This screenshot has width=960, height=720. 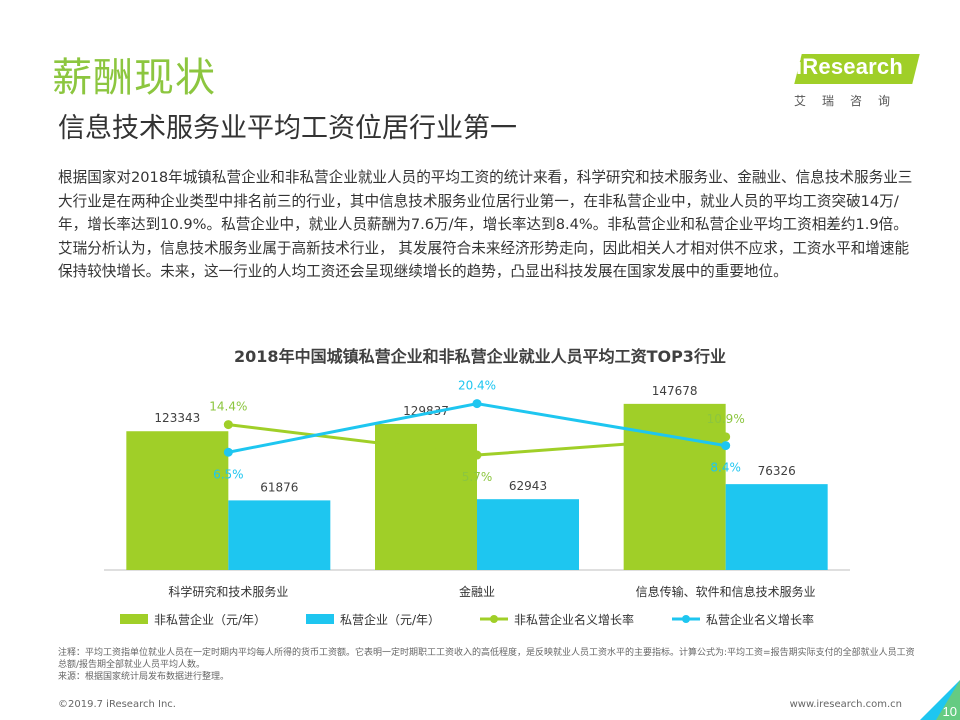 What do you see at coordinates (726, 591) in the screenshot?
I see `category-label: 信息传输、软件和信息技术服务业` at bounding box center [726, 591].